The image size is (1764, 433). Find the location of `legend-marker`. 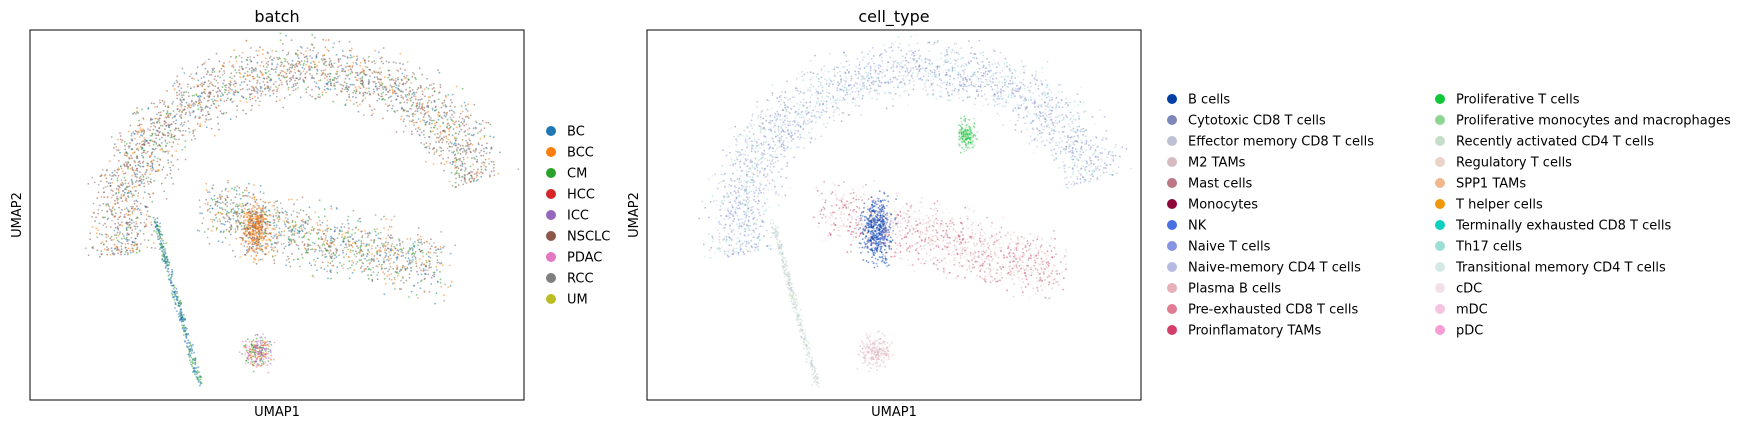

legend-marker is located at coordinates (551, 299).